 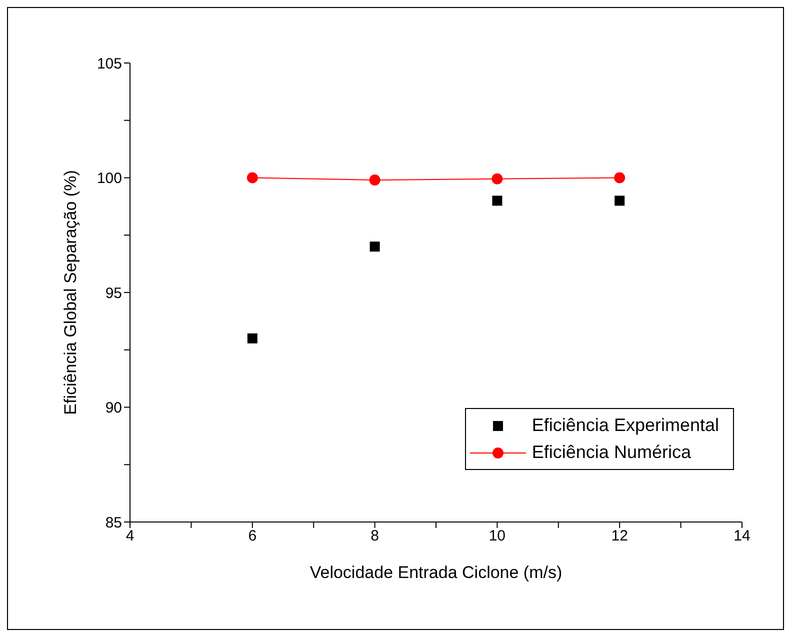 What do you see at coordinates (611, 452) in the screenshot?
I see `legend-label: Eficiência Numérica` at bounding box center [611, 452].